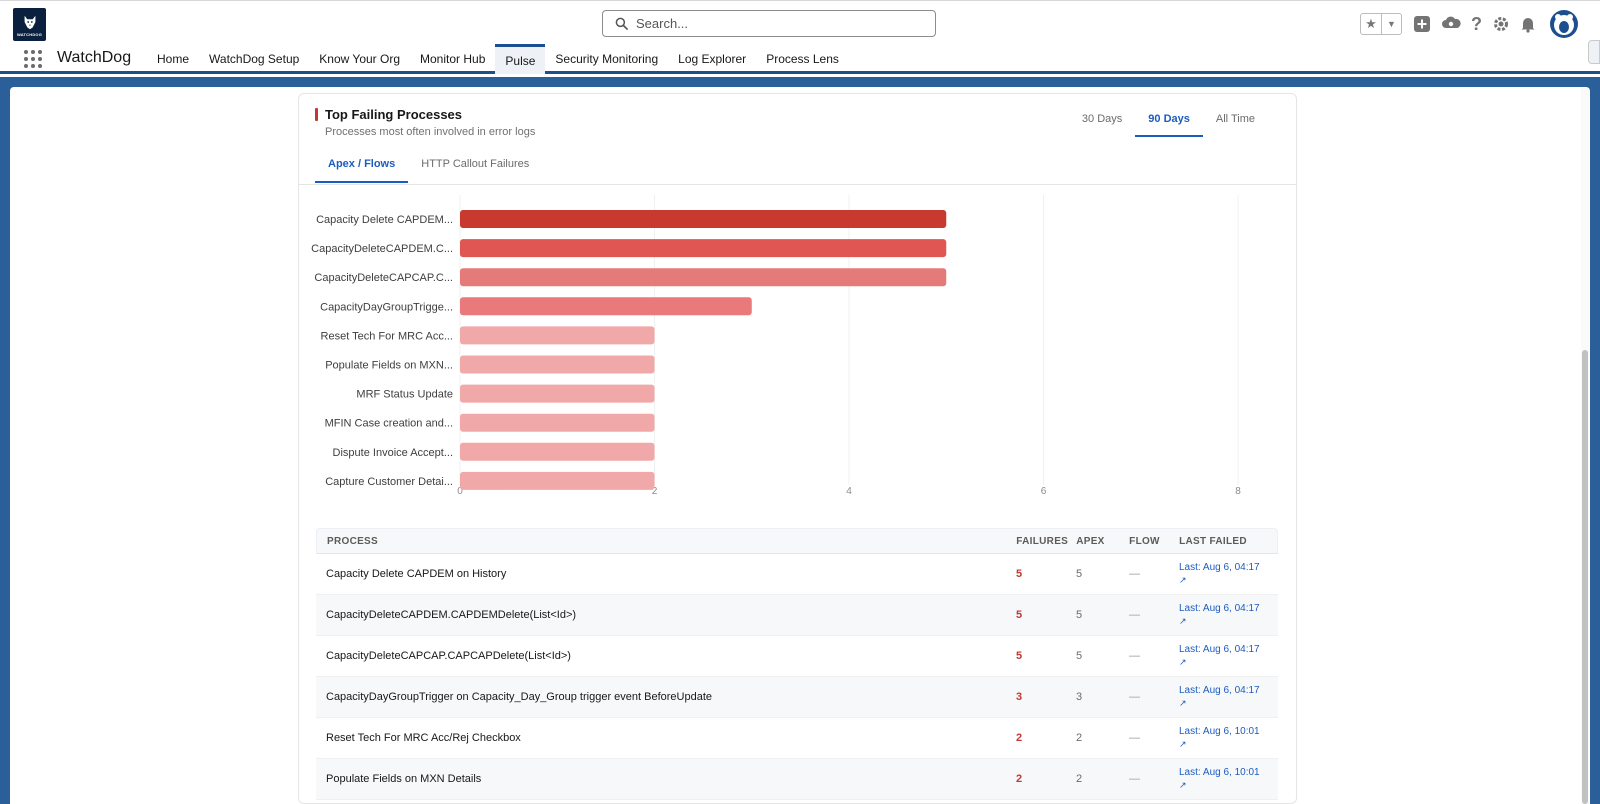  I want to click on bell-icon, so click(1528, 24).